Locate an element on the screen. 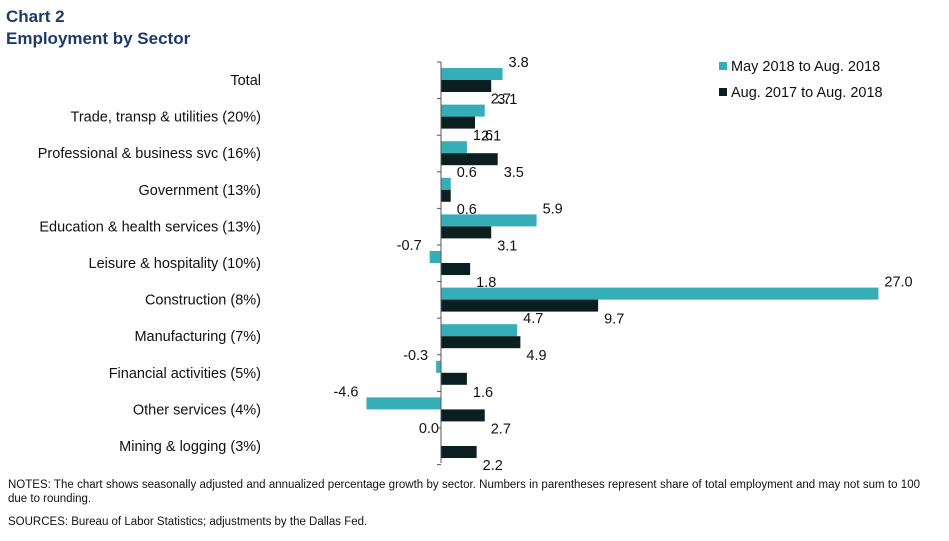 The height and width of the screenshot is (541, 949). category-label: Total is located at coordinates (245, 81).